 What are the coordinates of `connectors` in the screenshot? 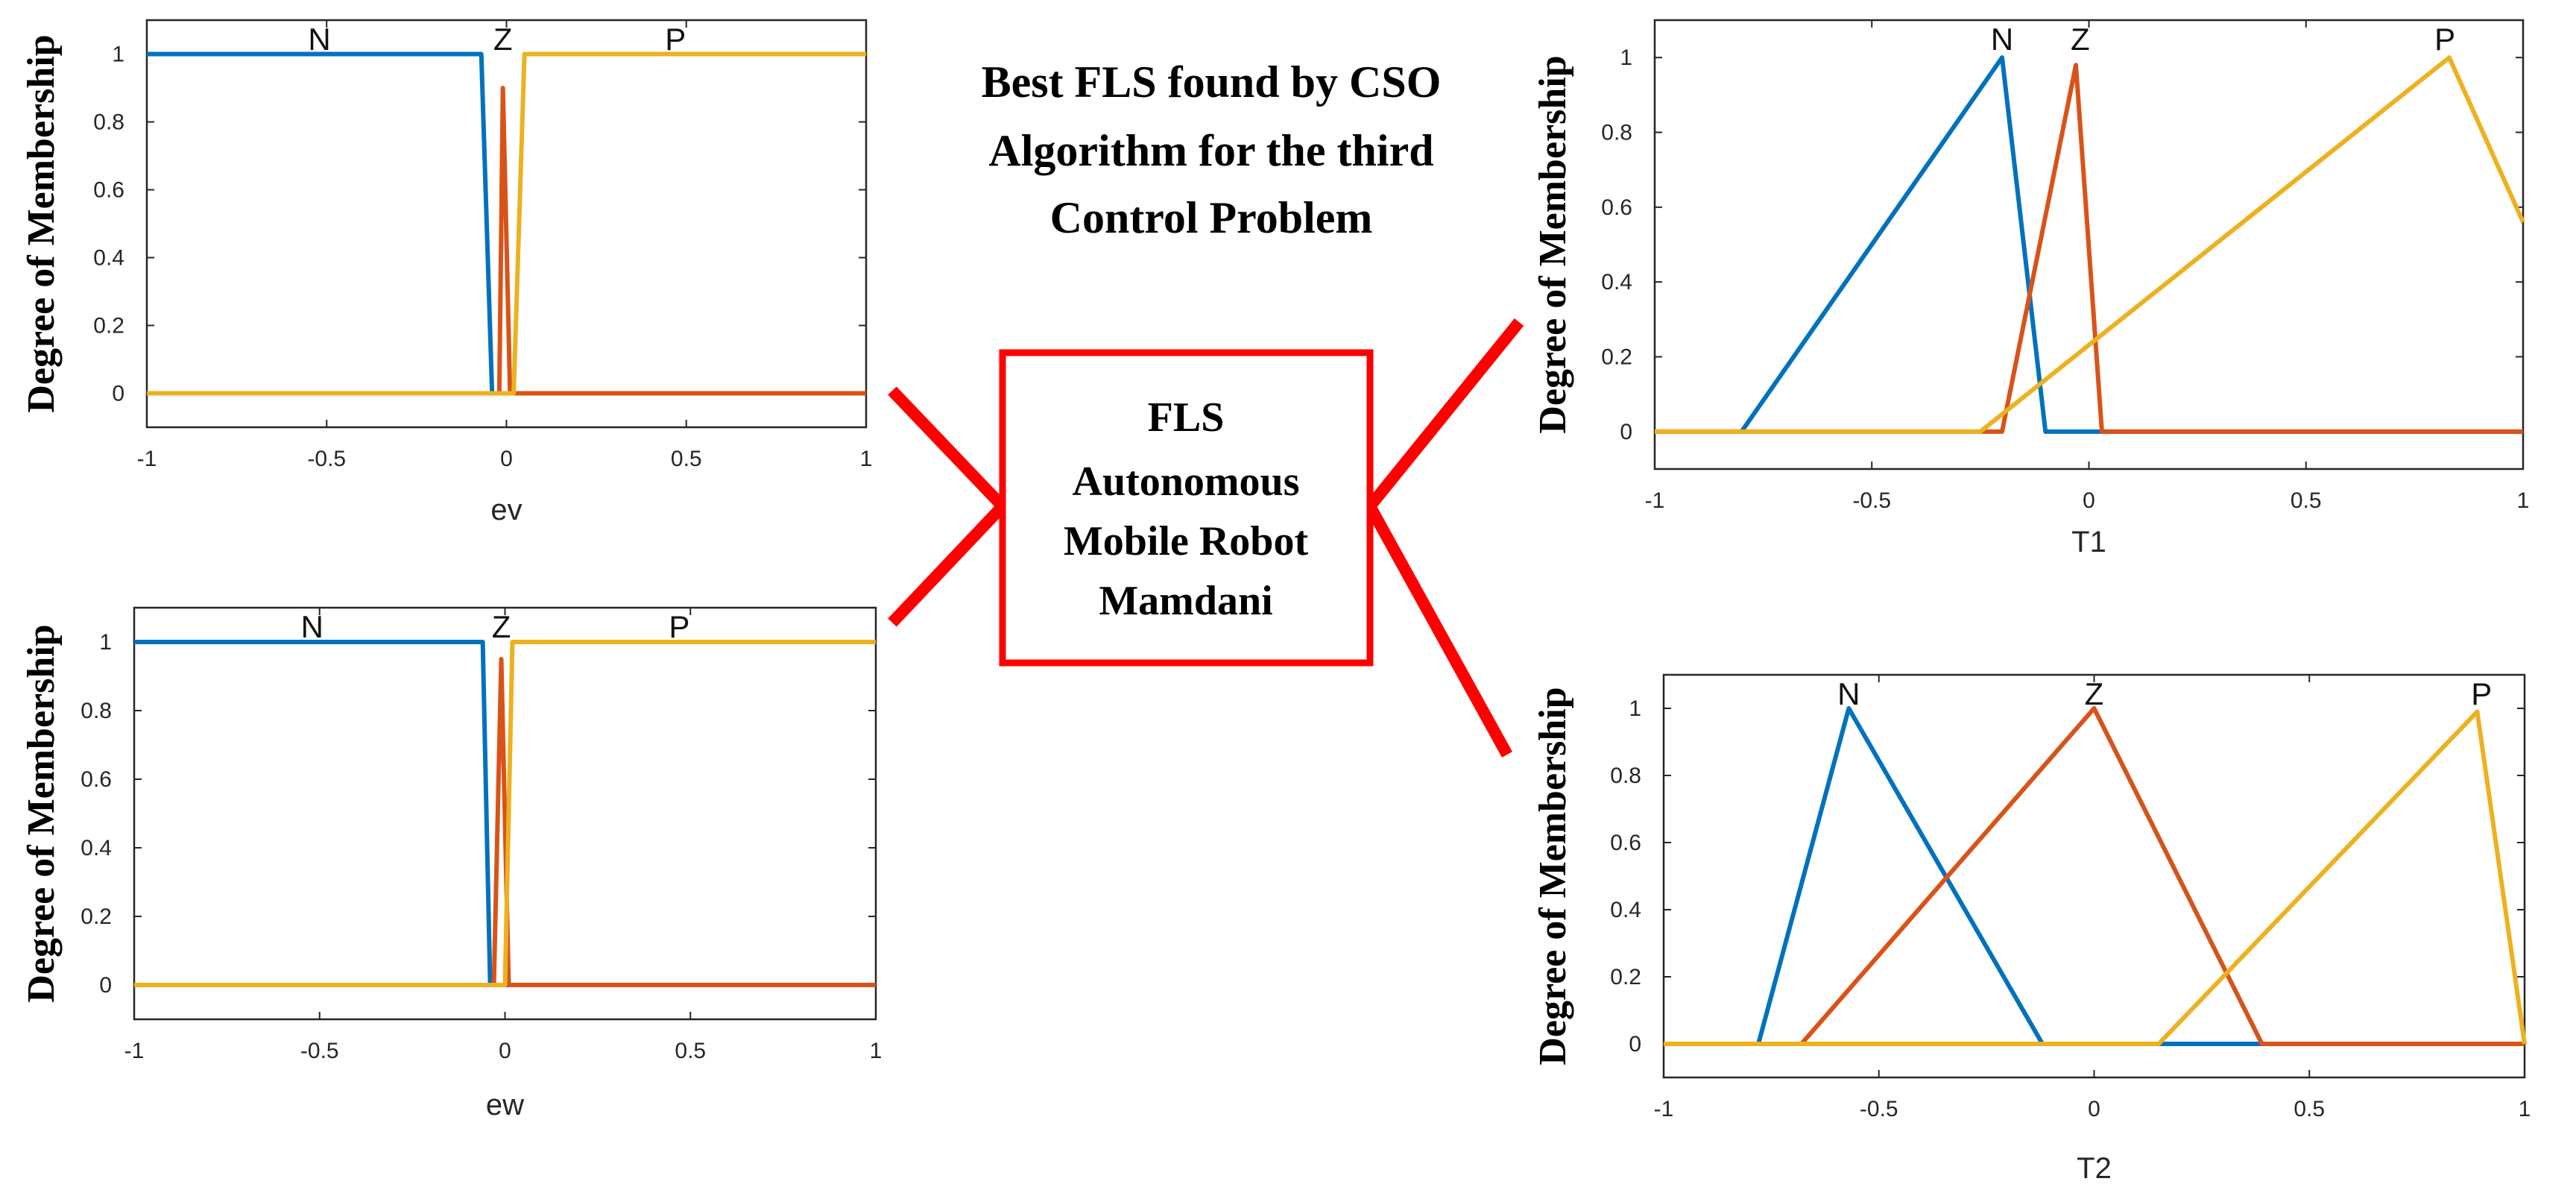 It's located at (1206, 538).